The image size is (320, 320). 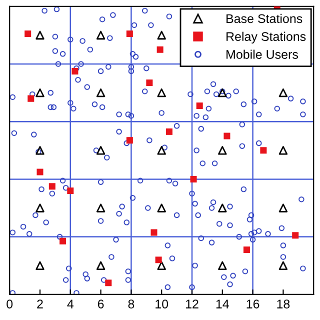 What do you see at coordinates (222, 304) in the screenshot?
I see `x-tick-label: 14` at bounding box center [222, 304].